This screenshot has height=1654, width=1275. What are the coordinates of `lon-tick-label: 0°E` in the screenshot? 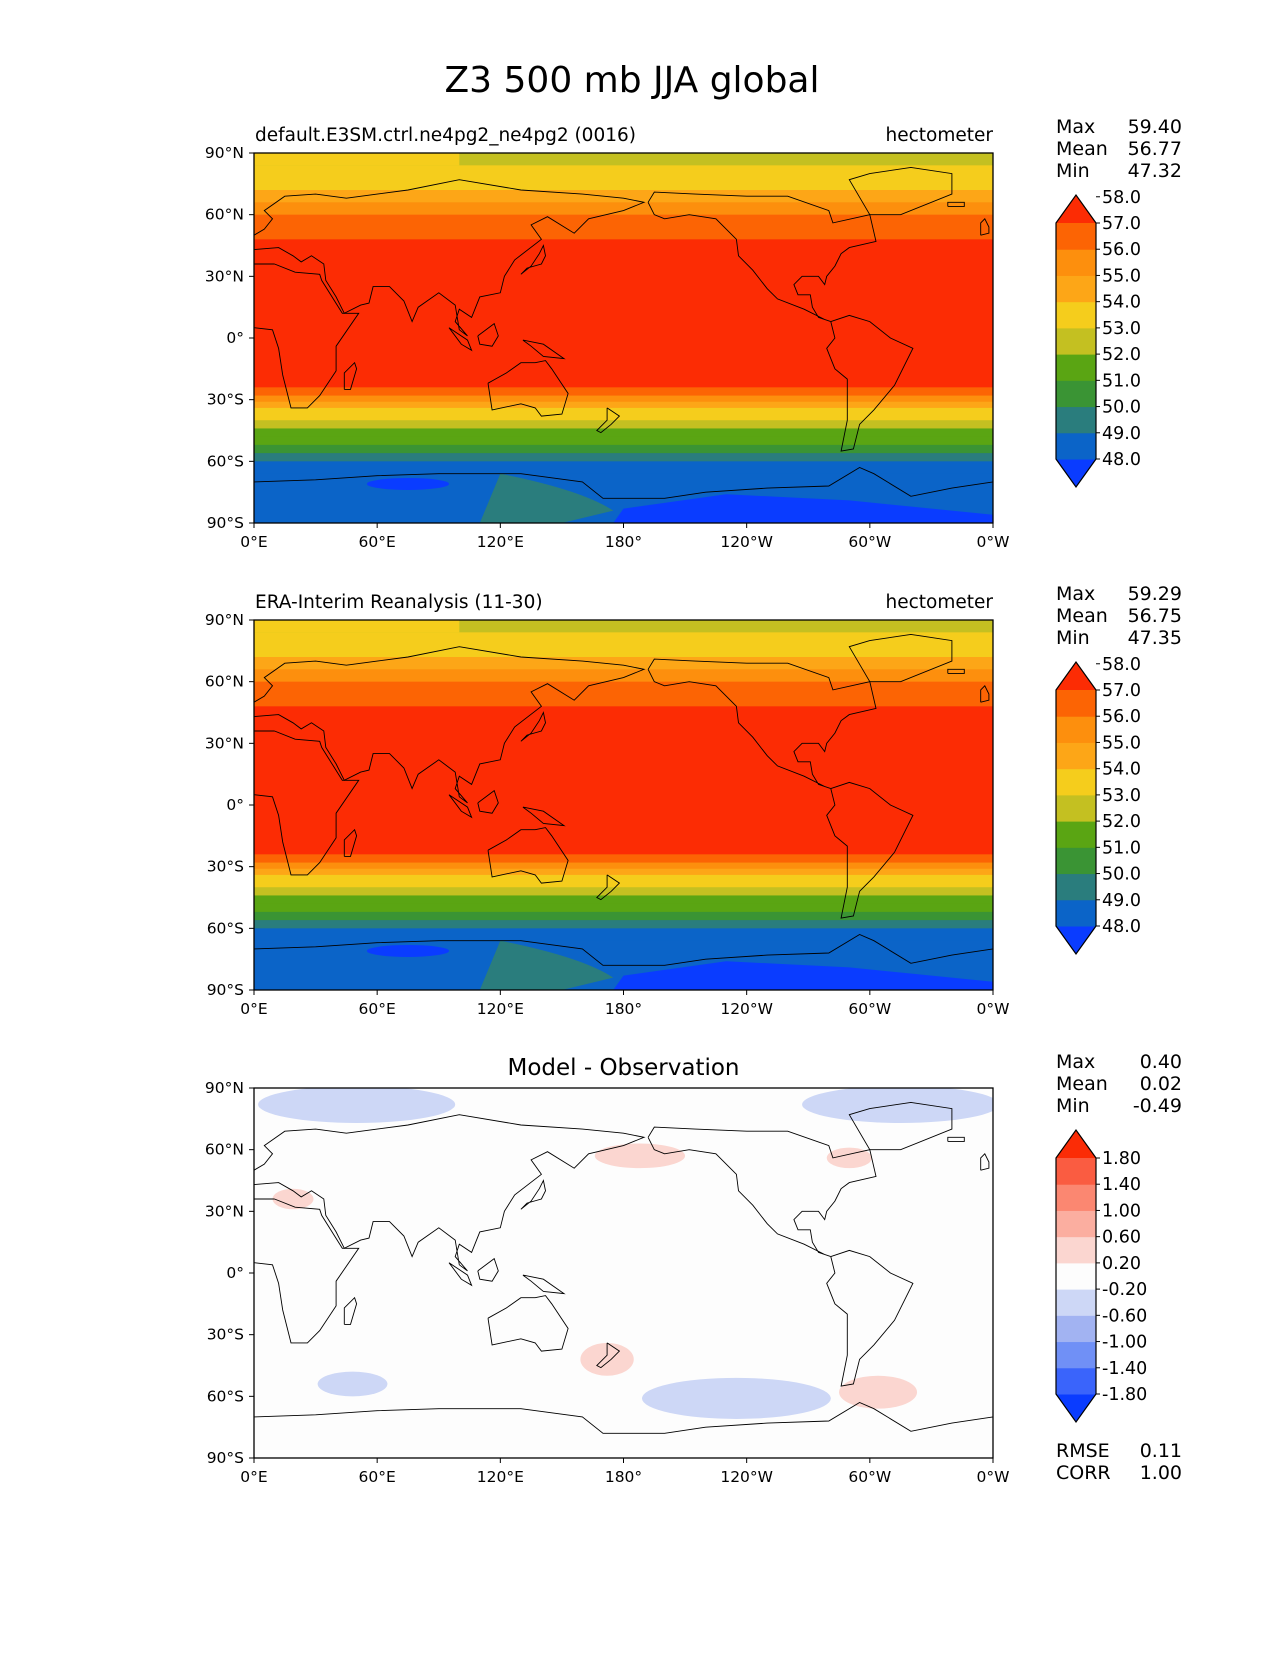 It's located at (253, 542).